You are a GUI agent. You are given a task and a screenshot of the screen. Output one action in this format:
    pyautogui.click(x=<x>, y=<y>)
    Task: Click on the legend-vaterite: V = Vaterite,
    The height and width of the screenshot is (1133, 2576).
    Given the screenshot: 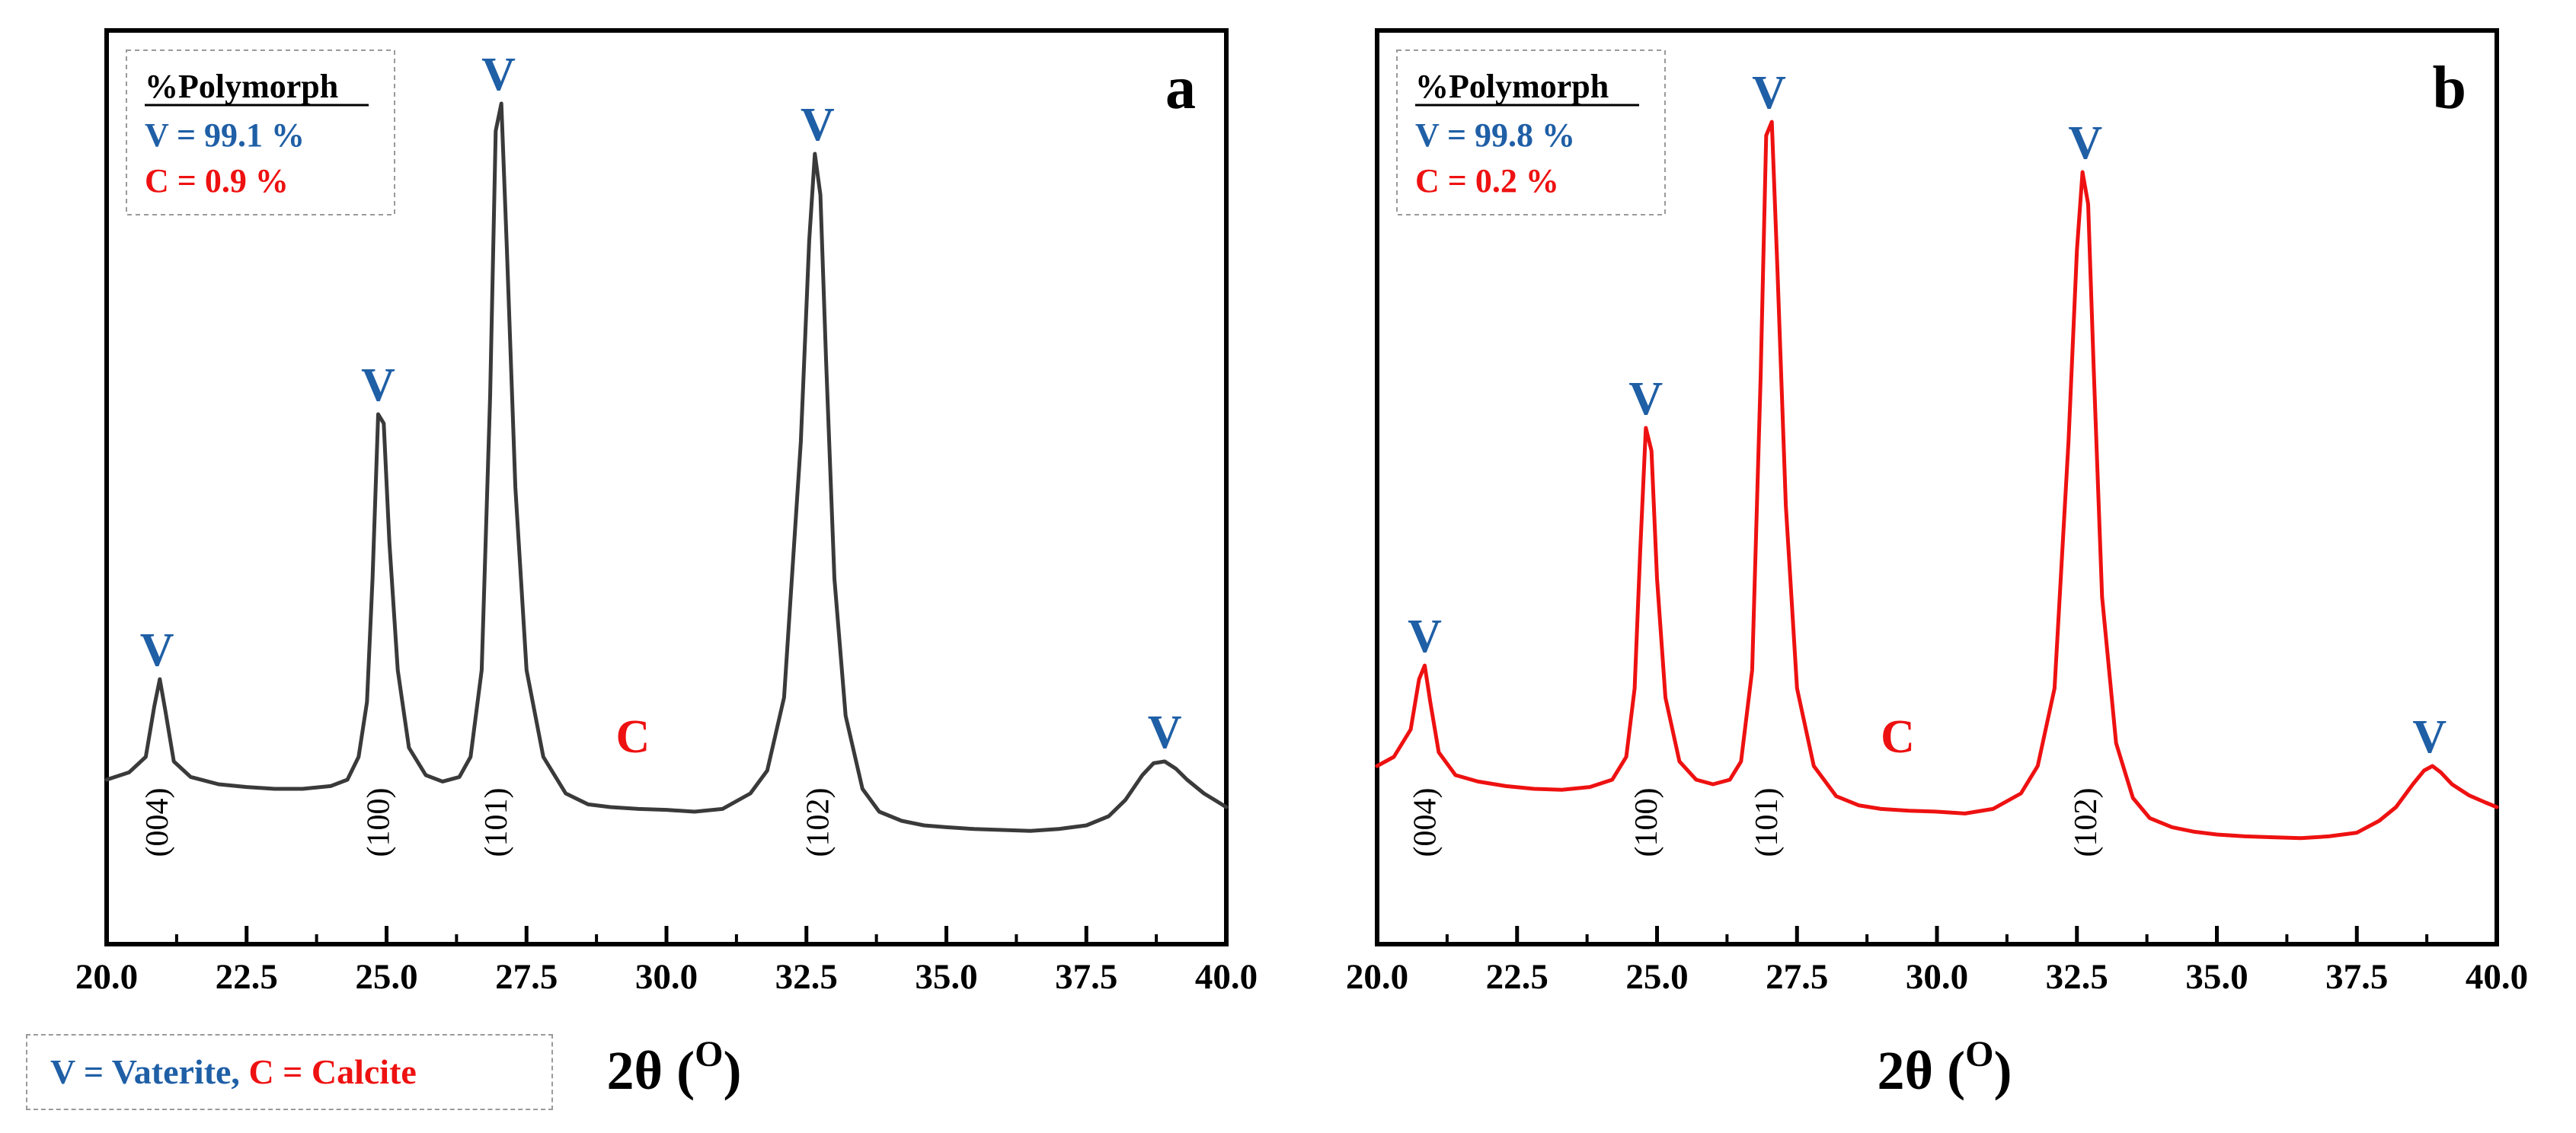 What is the action you would take?
    pyautogui.click(x=145, y=1071)
    